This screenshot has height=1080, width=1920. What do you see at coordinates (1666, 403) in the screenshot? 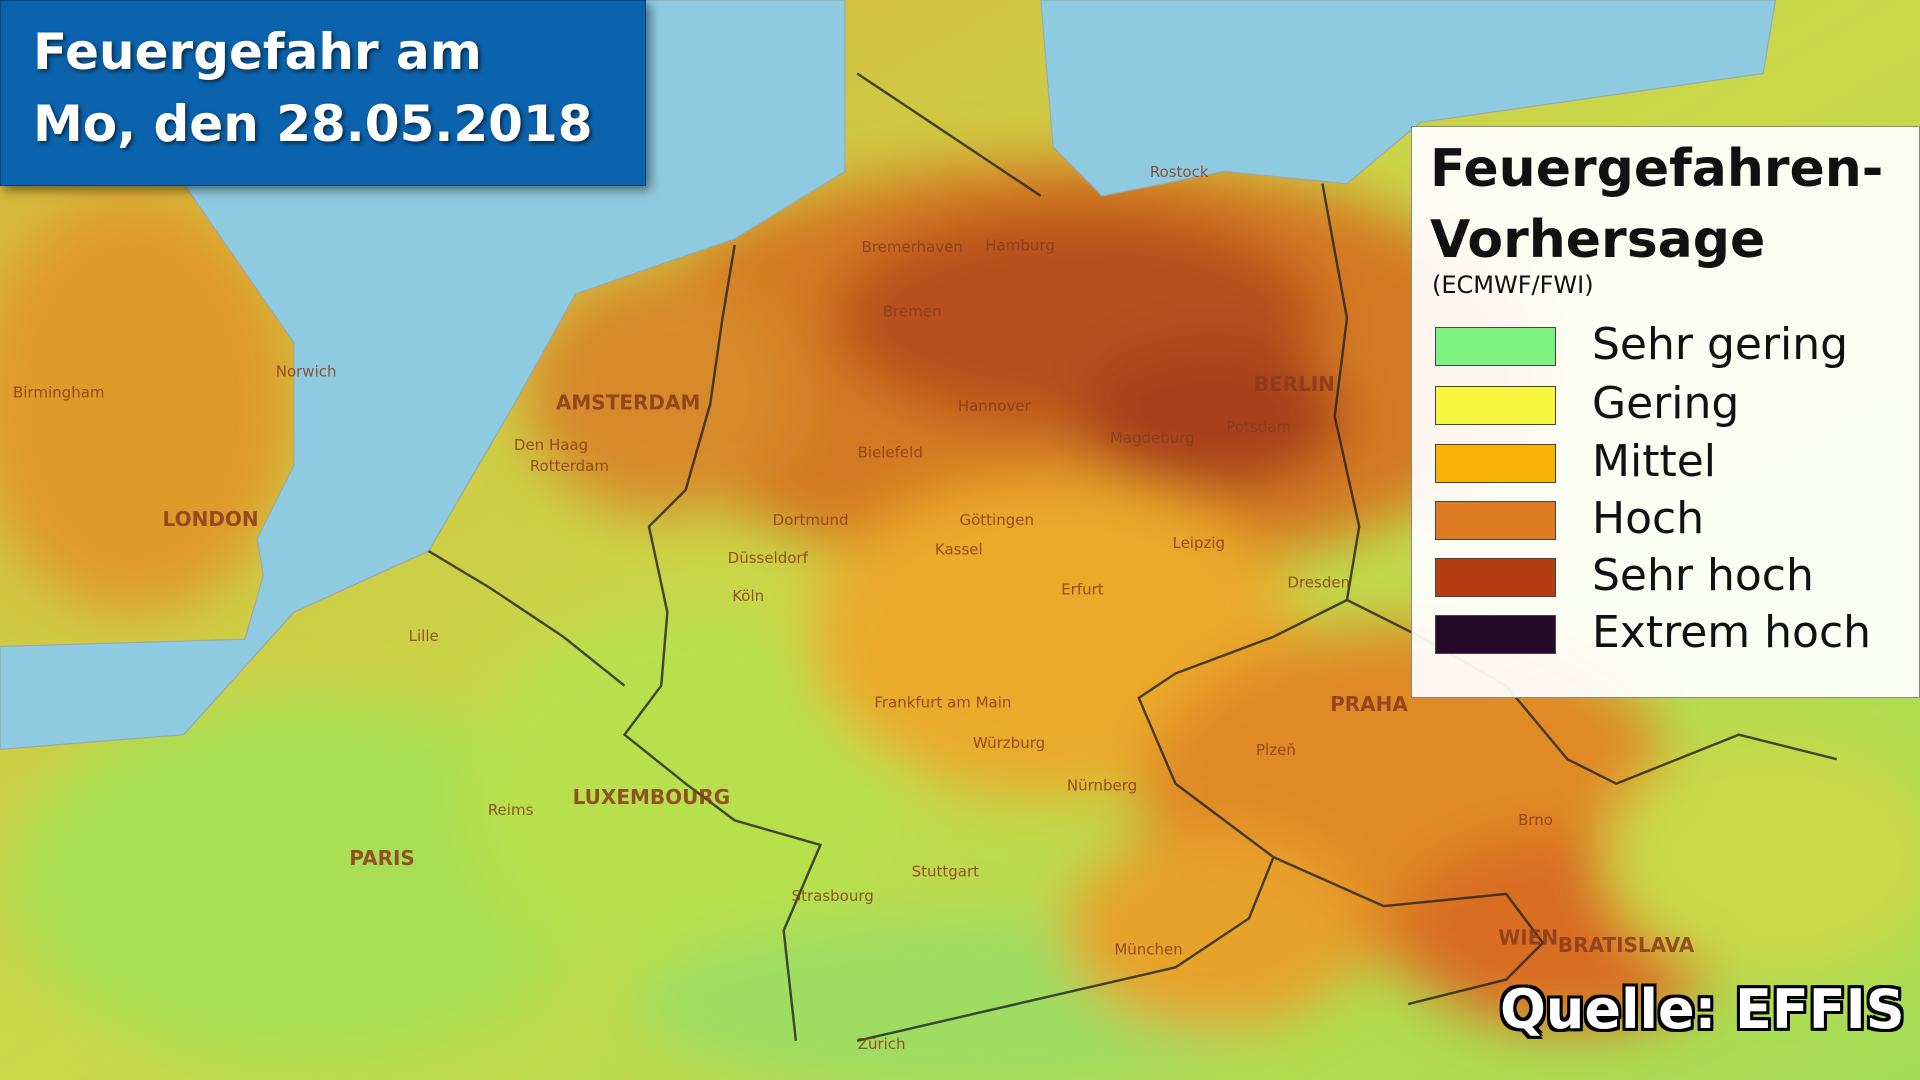
I see `legend-label: Gering` at bounding box center [1666, 403].